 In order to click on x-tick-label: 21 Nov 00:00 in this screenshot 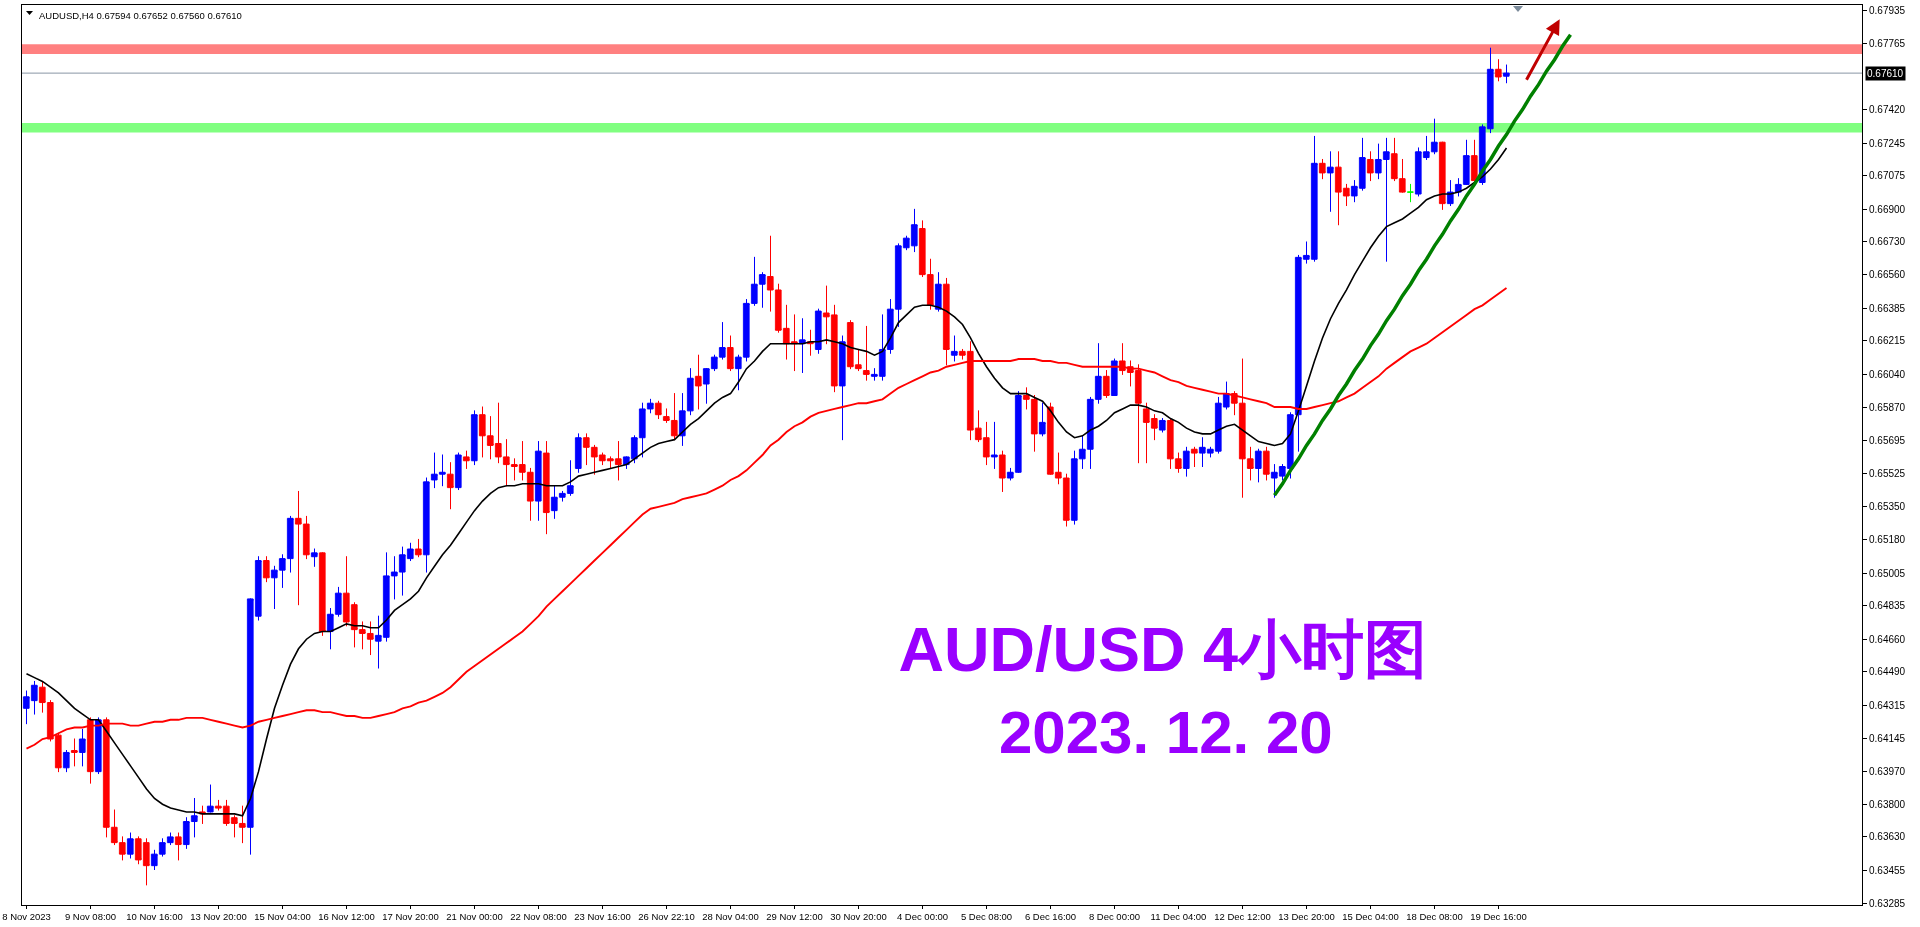, I will do `click(474, 917)`.